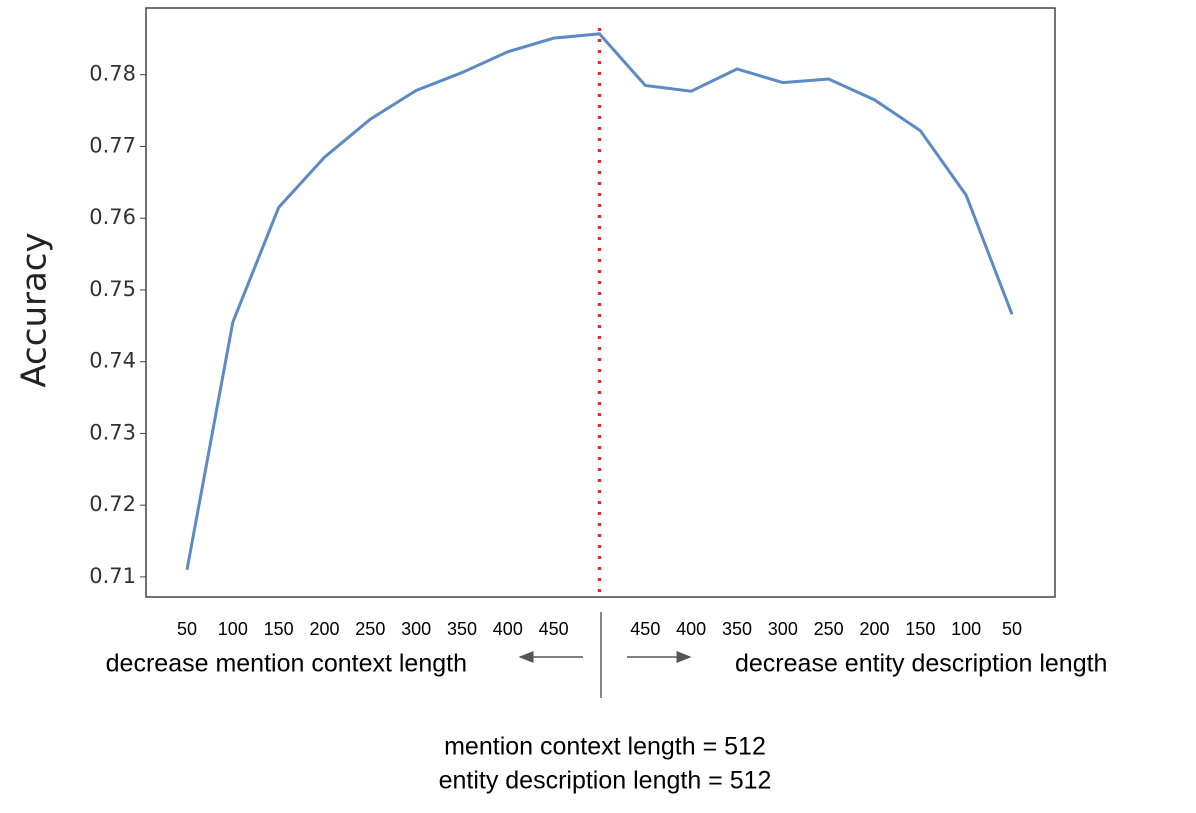 This screenshot has width=1196, height=813. Describe the element at coordinates (112, 74) in the screenshot. I see `y-tick-label: 0.78` at that location.